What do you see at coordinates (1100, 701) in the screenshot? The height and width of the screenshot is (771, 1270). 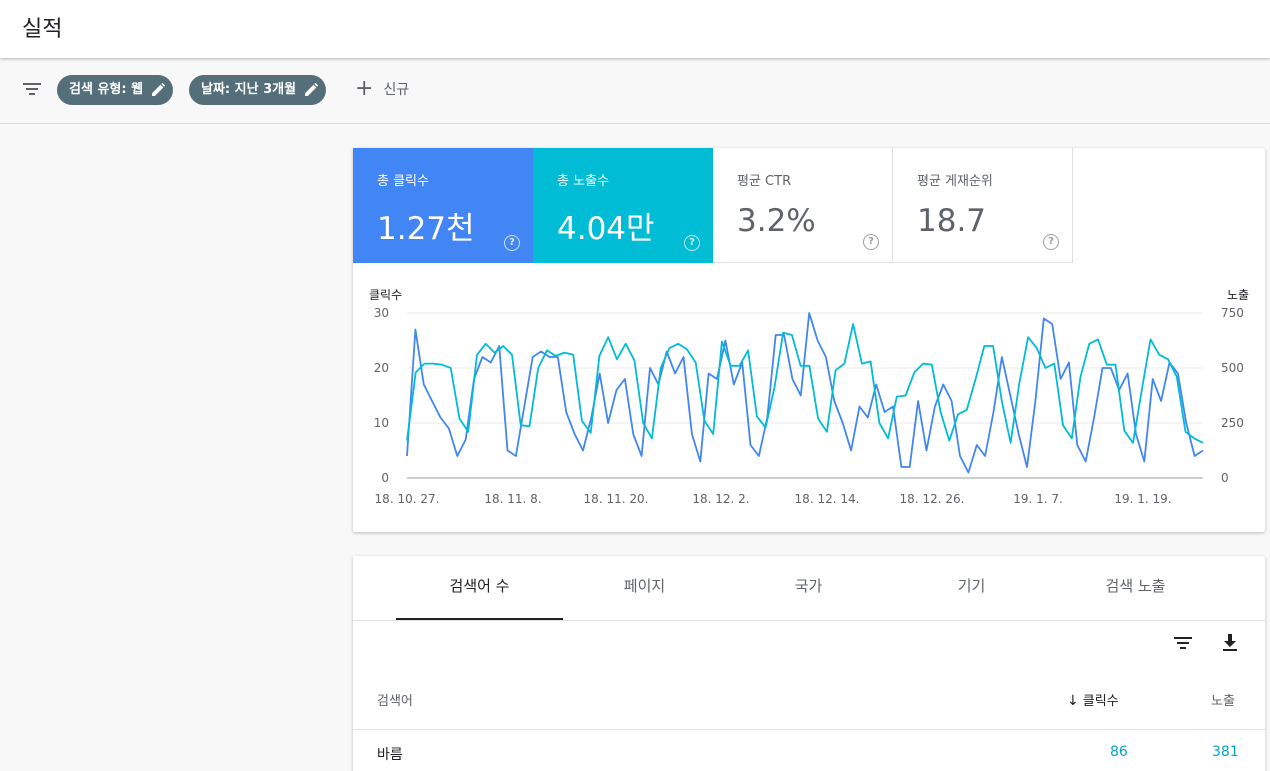 I see `column-header-clicks-label: 클릭수` at bounding box center [1100, 701].